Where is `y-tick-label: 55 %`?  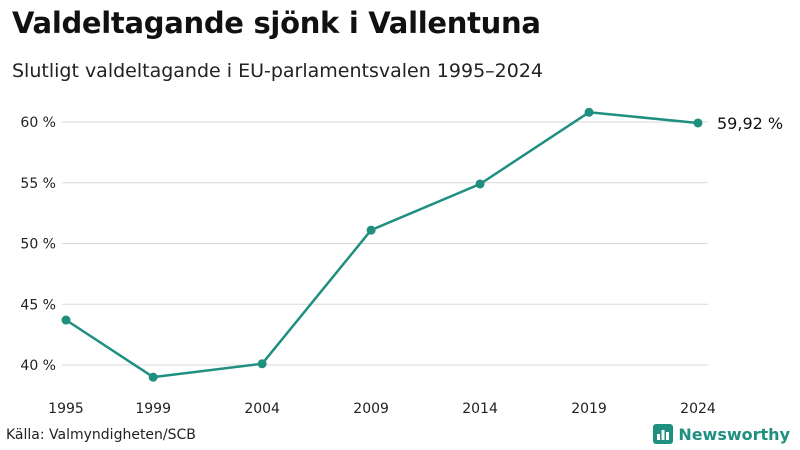
y-tick-label: 55 % is located at coordinates (38, 184).